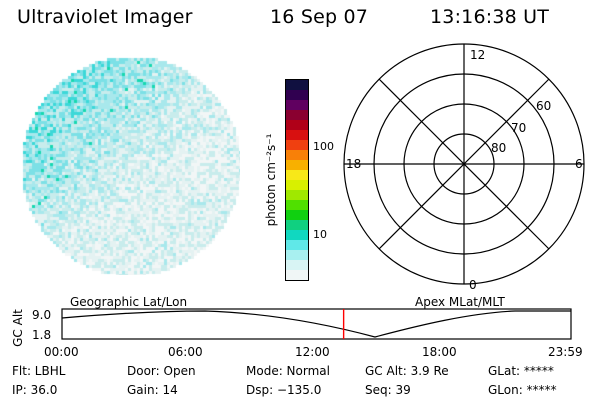 Image resolution: width=600 pixels, height=400 pixels. What do you see at coordinates (407, 371) in the screenshot?
I see `gc-alt-info: GC Alt: 3.9 Re` at bounding box center [407, 371].